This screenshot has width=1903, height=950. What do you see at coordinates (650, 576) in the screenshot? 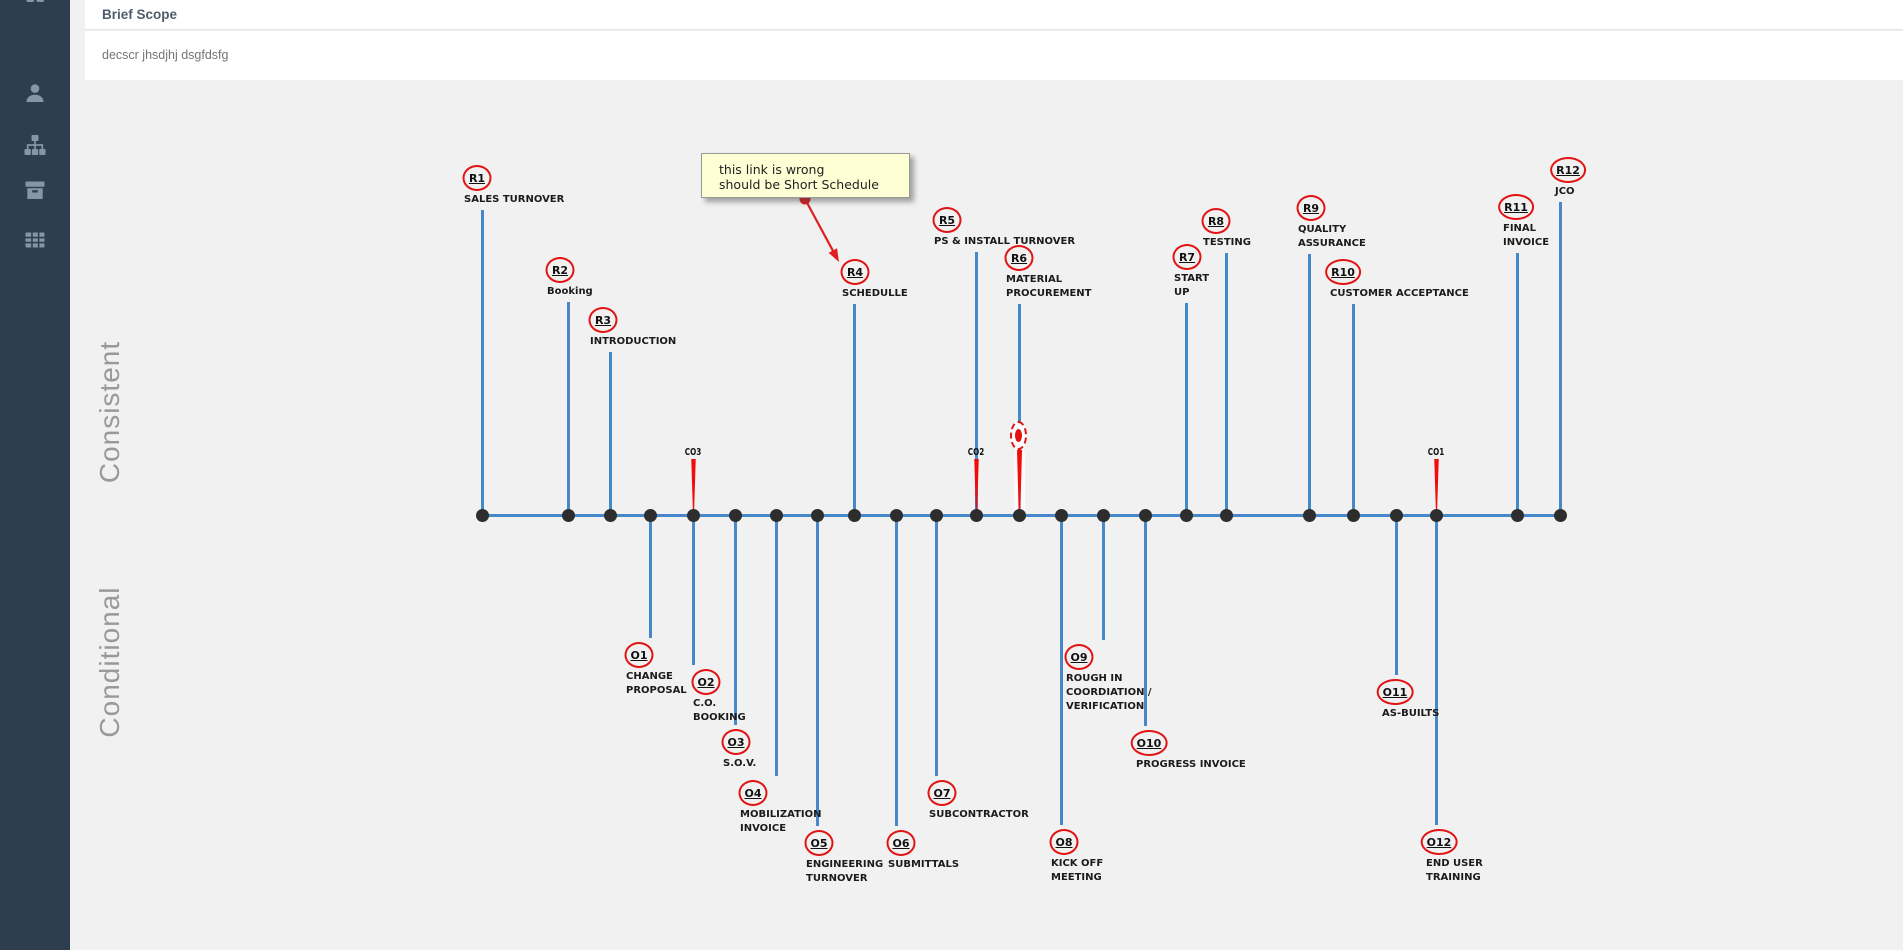
I see `milestone-connector-O1` at bounding box center [650, 576].